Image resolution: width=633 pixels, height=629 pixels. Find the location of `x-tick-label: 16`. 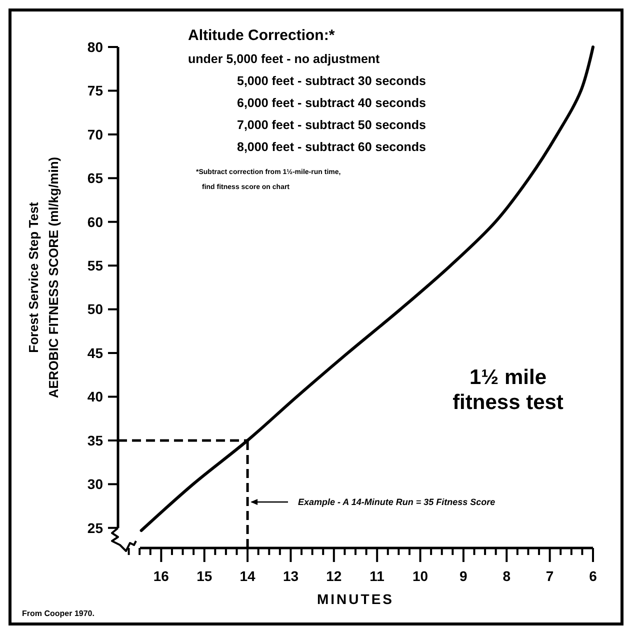

x-tick-label: 16 is located at coordinates (161, 576).